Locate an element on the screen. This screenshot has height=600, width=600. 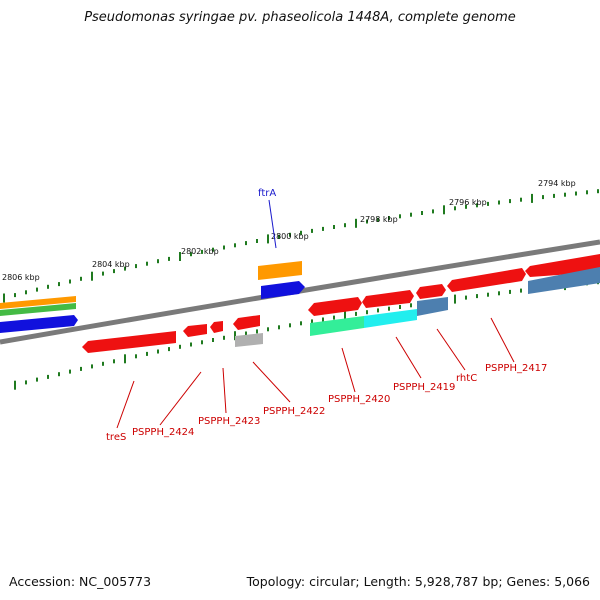
rhtC-leader-line is located at coordinates (451, 349).